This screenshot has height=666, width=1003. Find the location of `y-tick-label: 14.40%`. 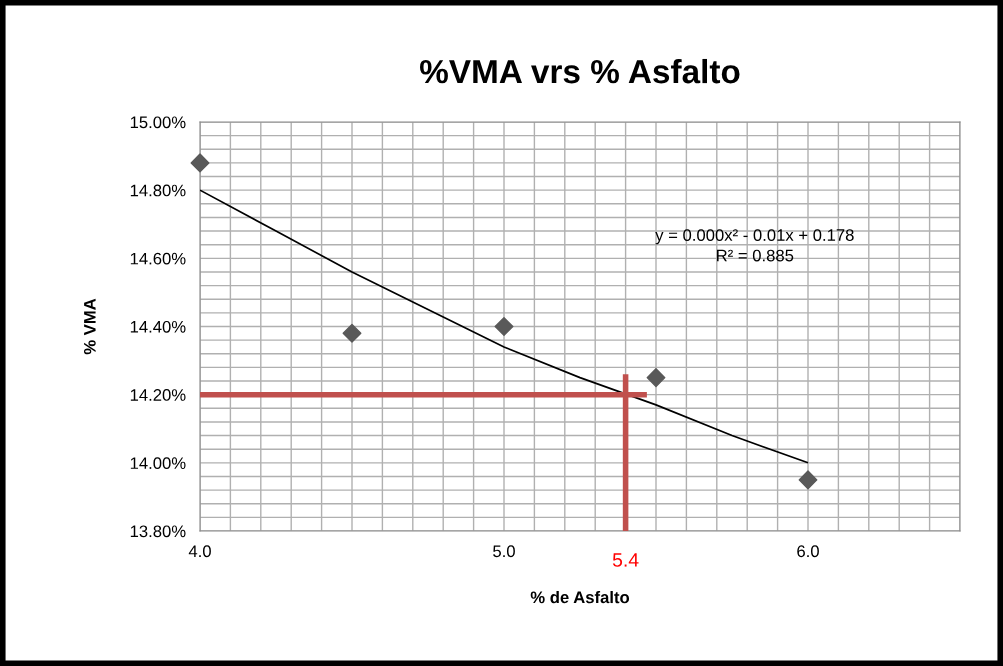

y-tick-label: 14.40% is located at coordinates (158, 326).